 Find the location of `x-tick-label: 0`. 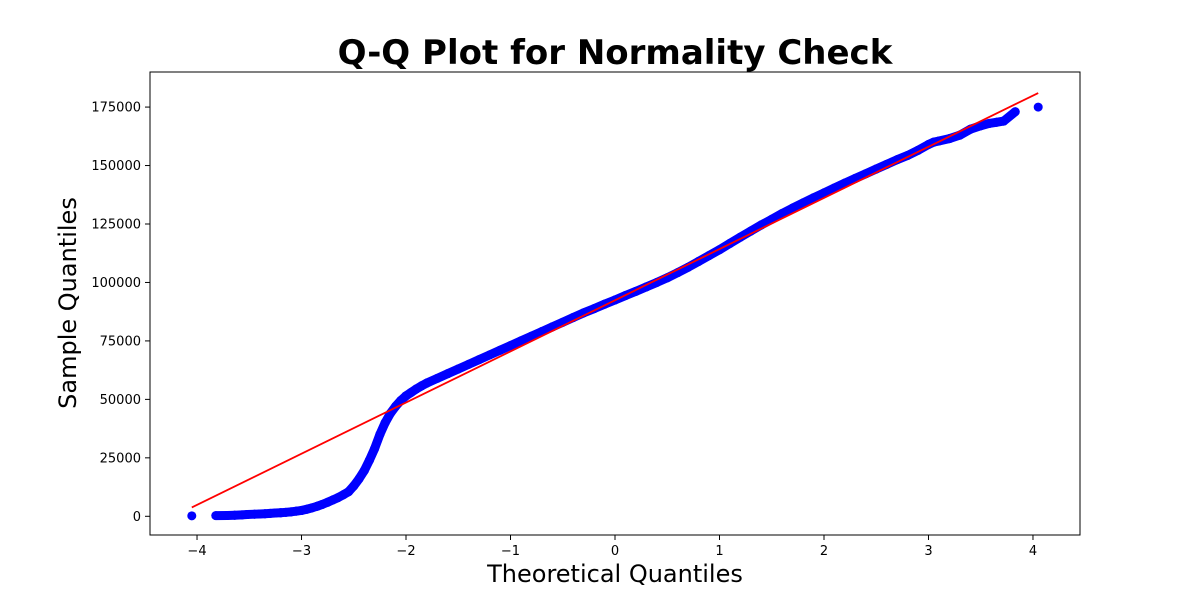

x-tick-label: 0 is located at coordinates (615, 551).